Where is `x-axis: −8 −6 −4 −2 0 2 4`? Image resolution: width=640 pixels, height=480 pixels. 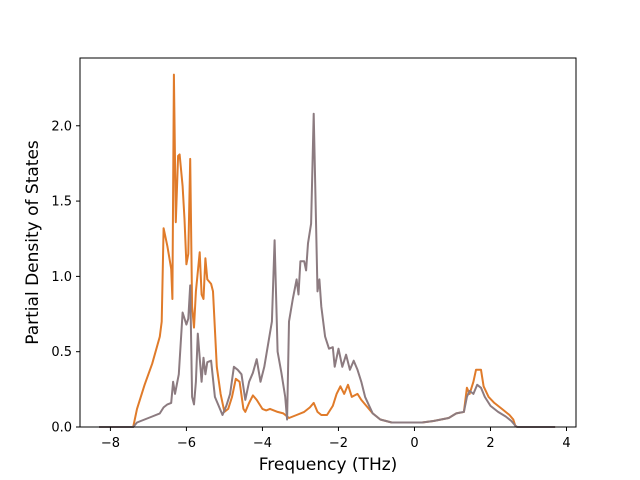 x-axis: −8 −6 −4 −2 0 2 4 is located at coordinates (336, 439).